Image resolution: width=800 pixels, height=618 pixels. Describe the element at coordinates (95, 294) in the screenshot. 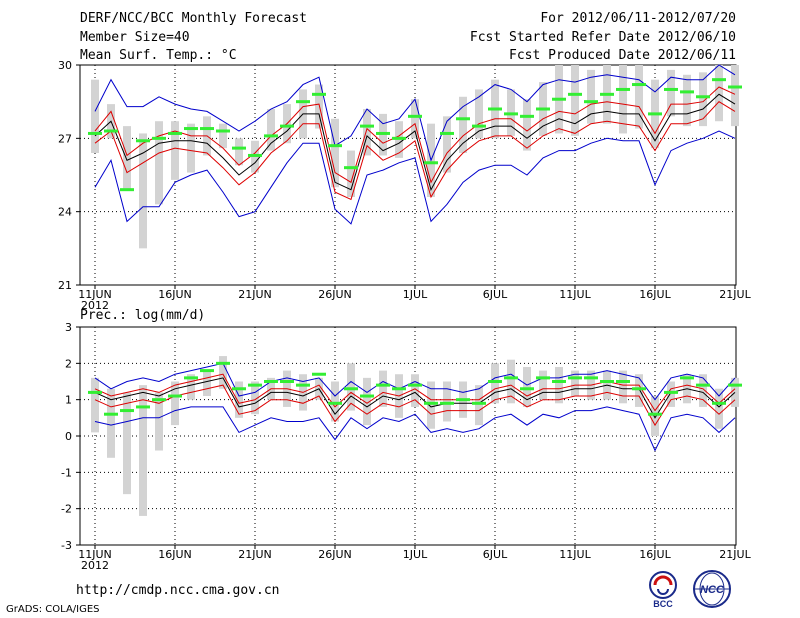

I see `temp-xtick-label: 11JUN` at that location.